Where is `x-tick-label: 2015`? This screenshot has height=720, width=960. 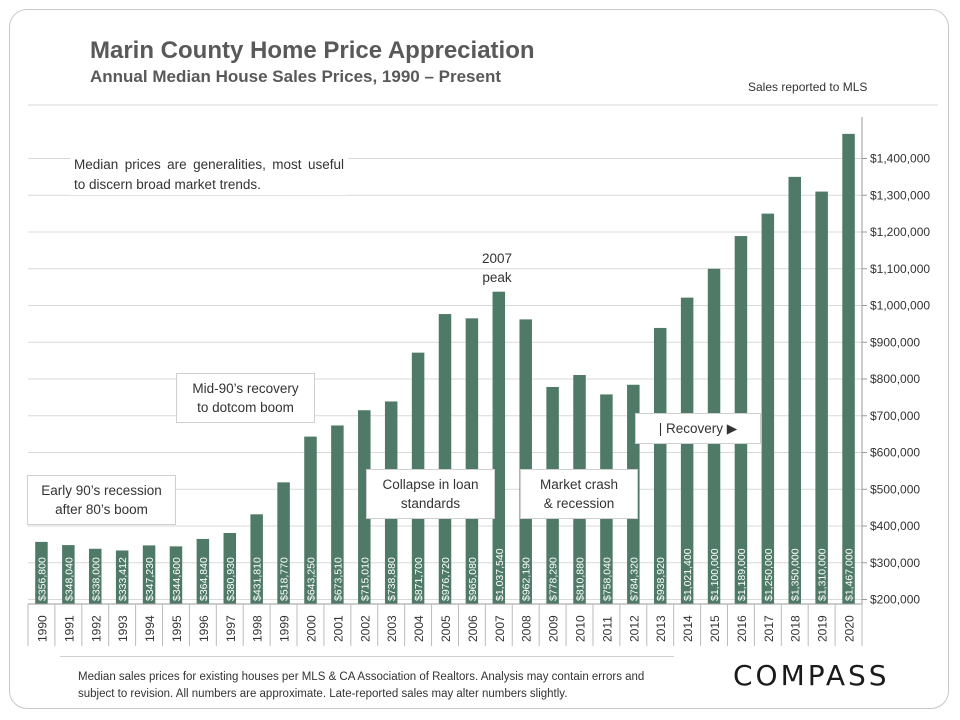
x-tick-label: 2015 is located at coordinates (715, 628).